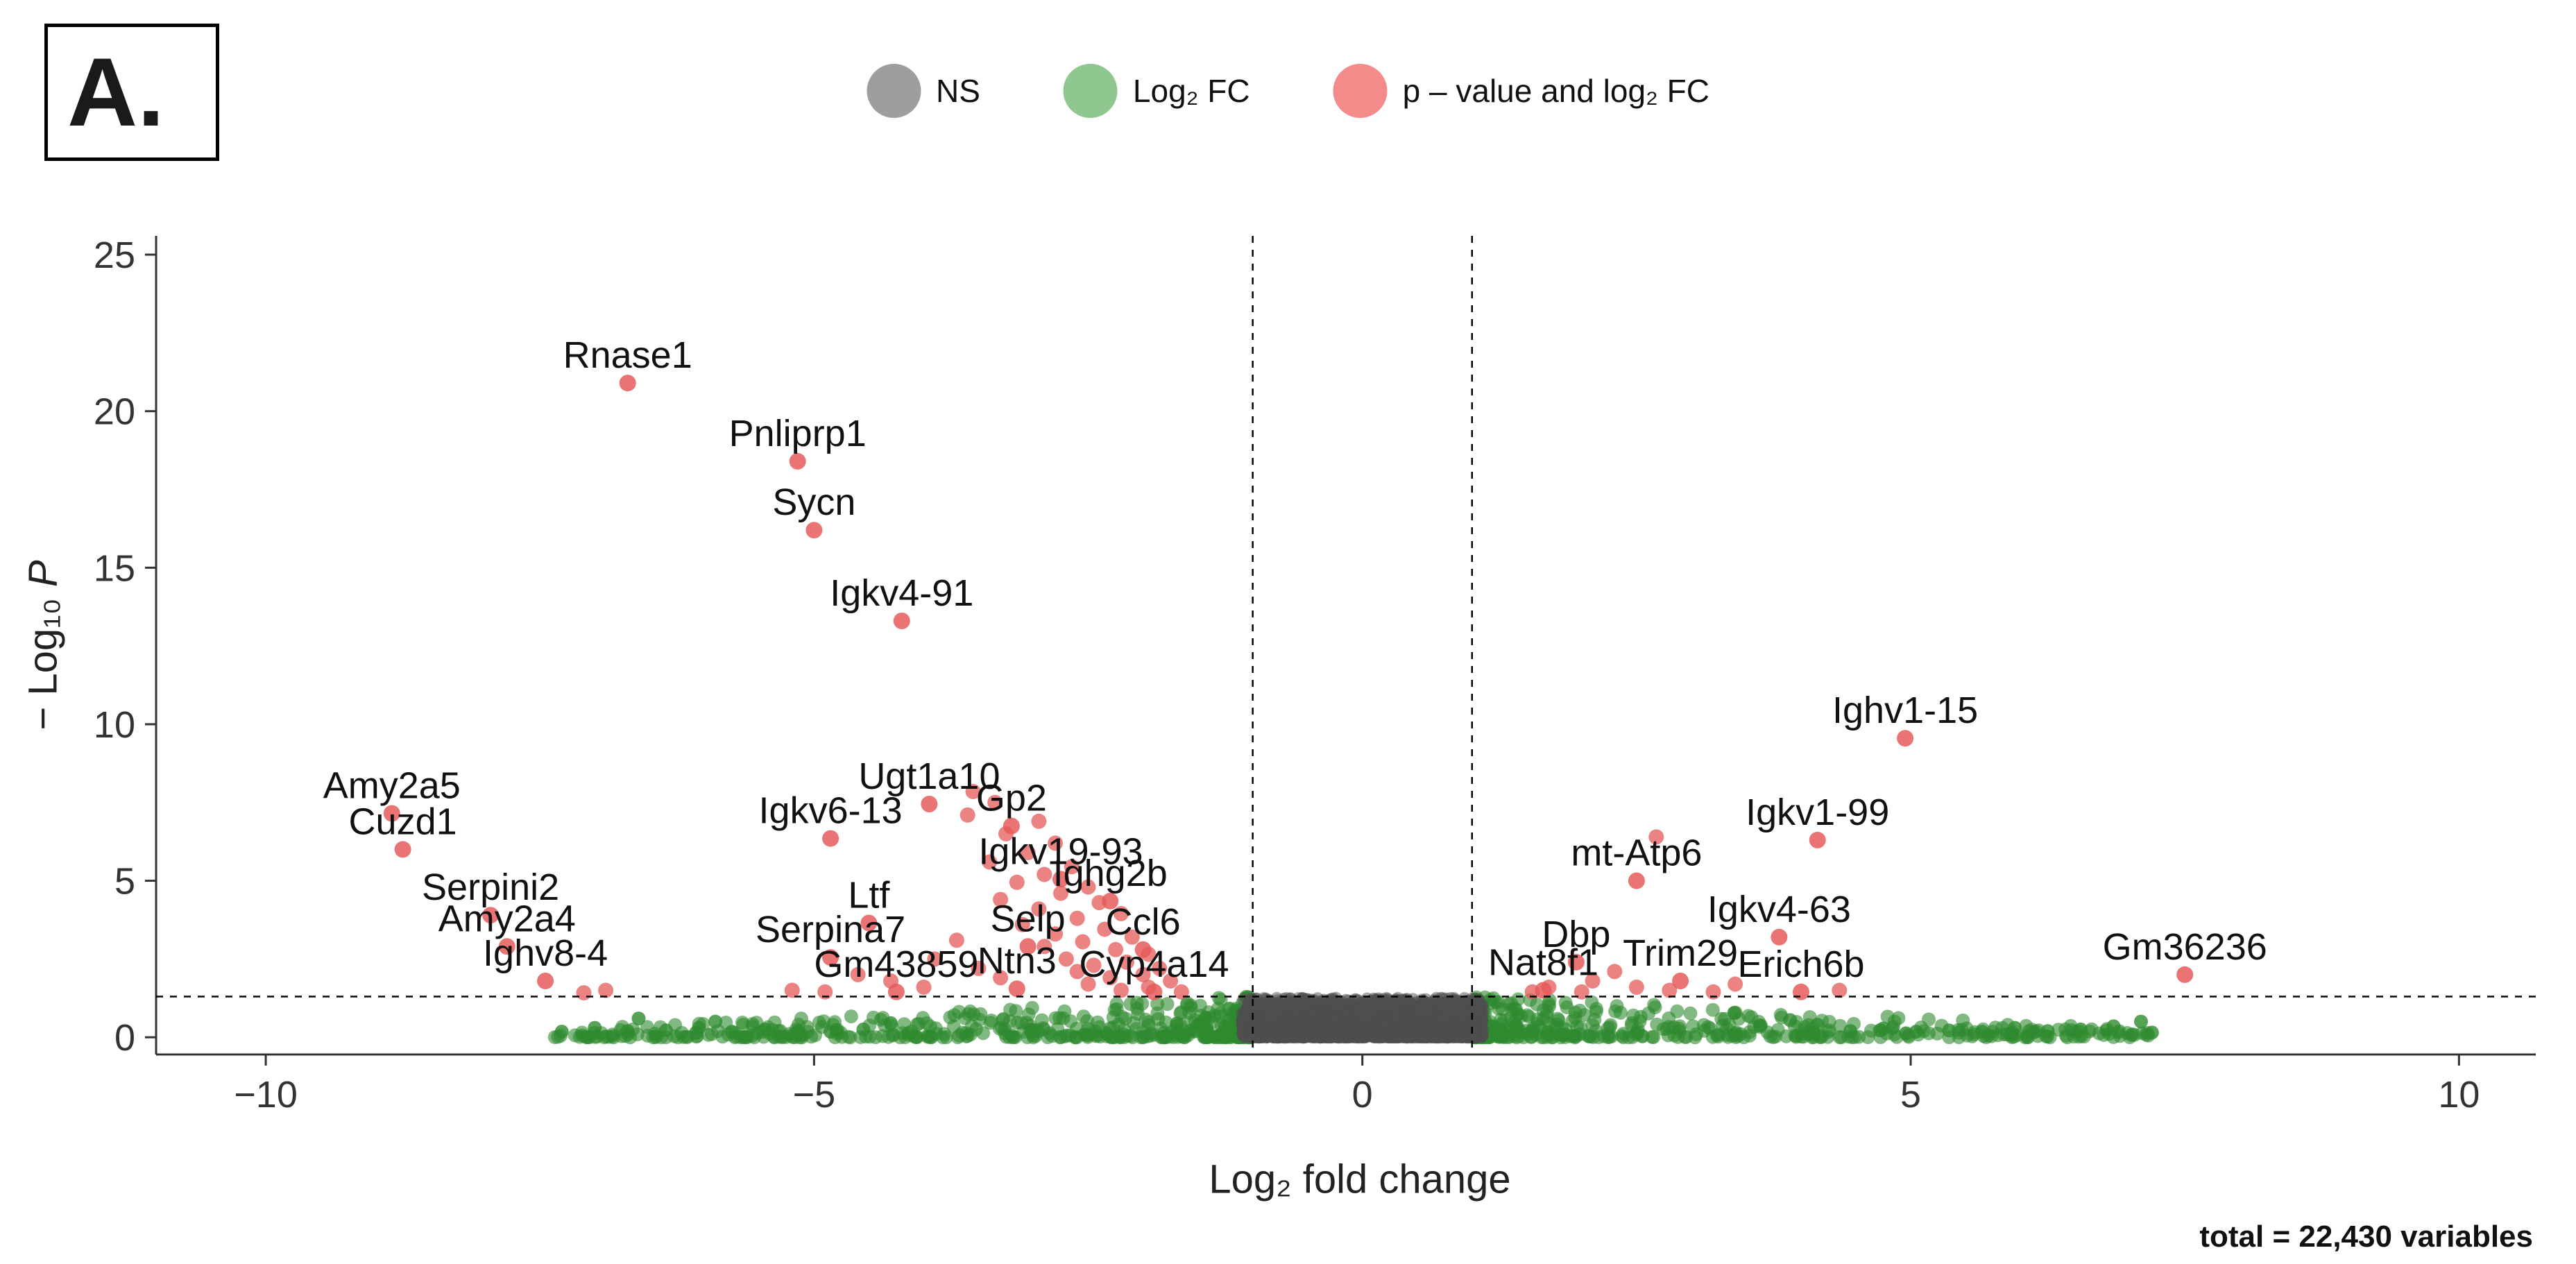  Describe the element at coordinates (1910, 1095) in the screenshot. I see `x-tick-label: 5` at that location.